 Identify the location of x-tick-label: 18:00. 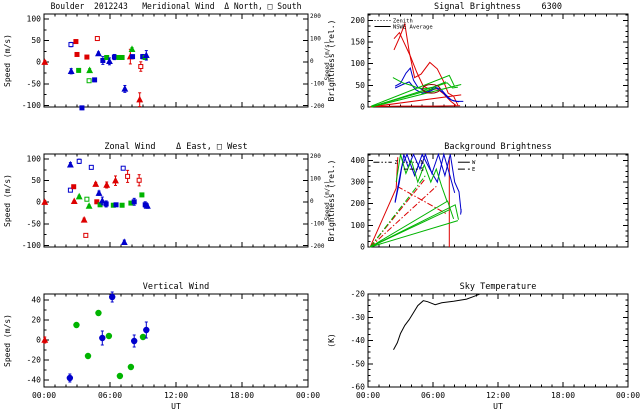
(242, 395).